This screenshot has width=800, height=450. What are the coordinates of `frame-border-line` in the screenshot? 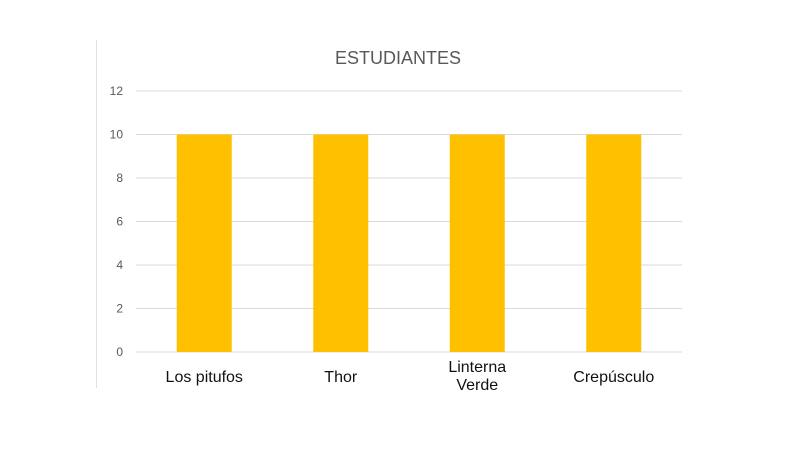 It's located at (96, 214).